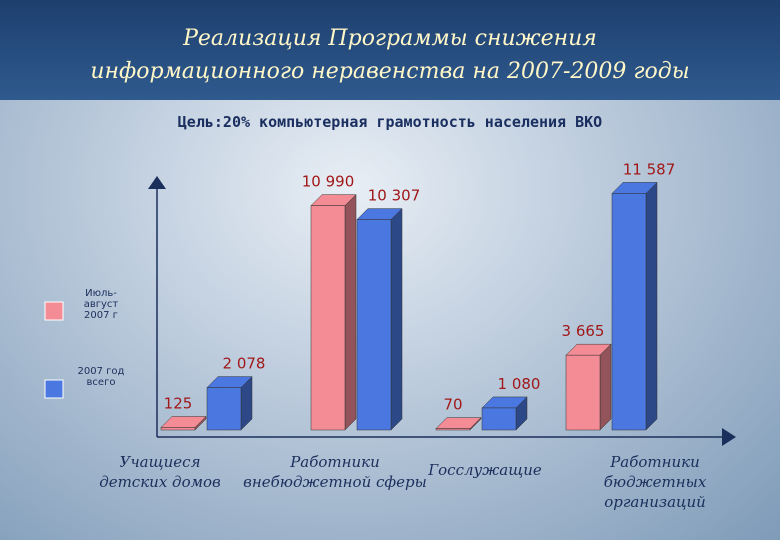  Describe the element at coordinates (452, 405) in the screenshot. I see `value-label: 70` at that location.